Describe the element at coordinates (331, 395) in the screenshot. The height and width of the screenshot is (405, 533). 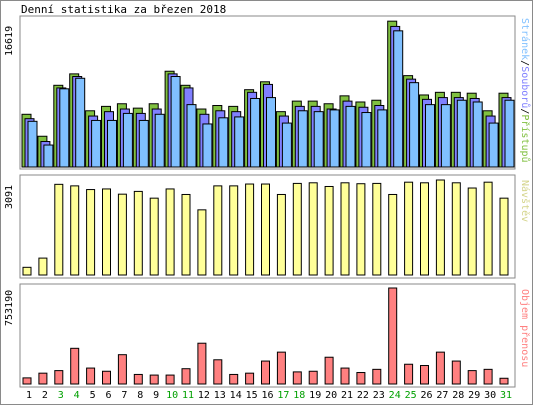
I see `x-label-20: 20` at that location.